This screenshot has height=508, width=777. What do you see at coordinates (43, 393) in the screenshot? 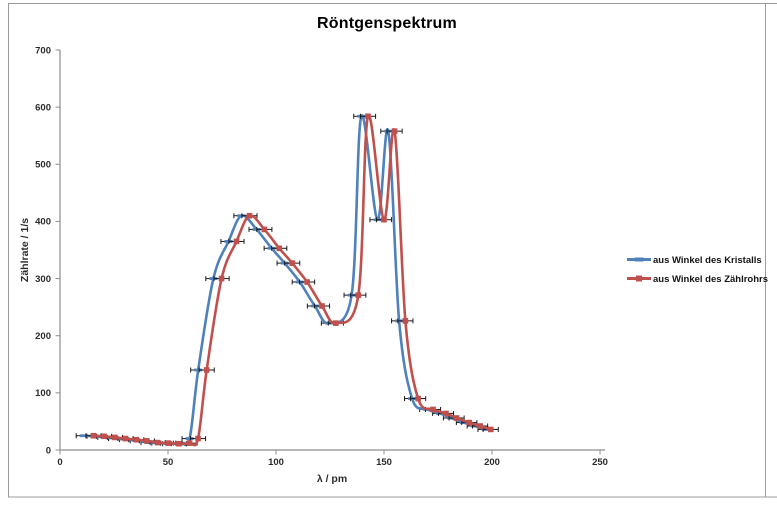
I see `y-tick-label: 100` at bounding box center [43, 393].